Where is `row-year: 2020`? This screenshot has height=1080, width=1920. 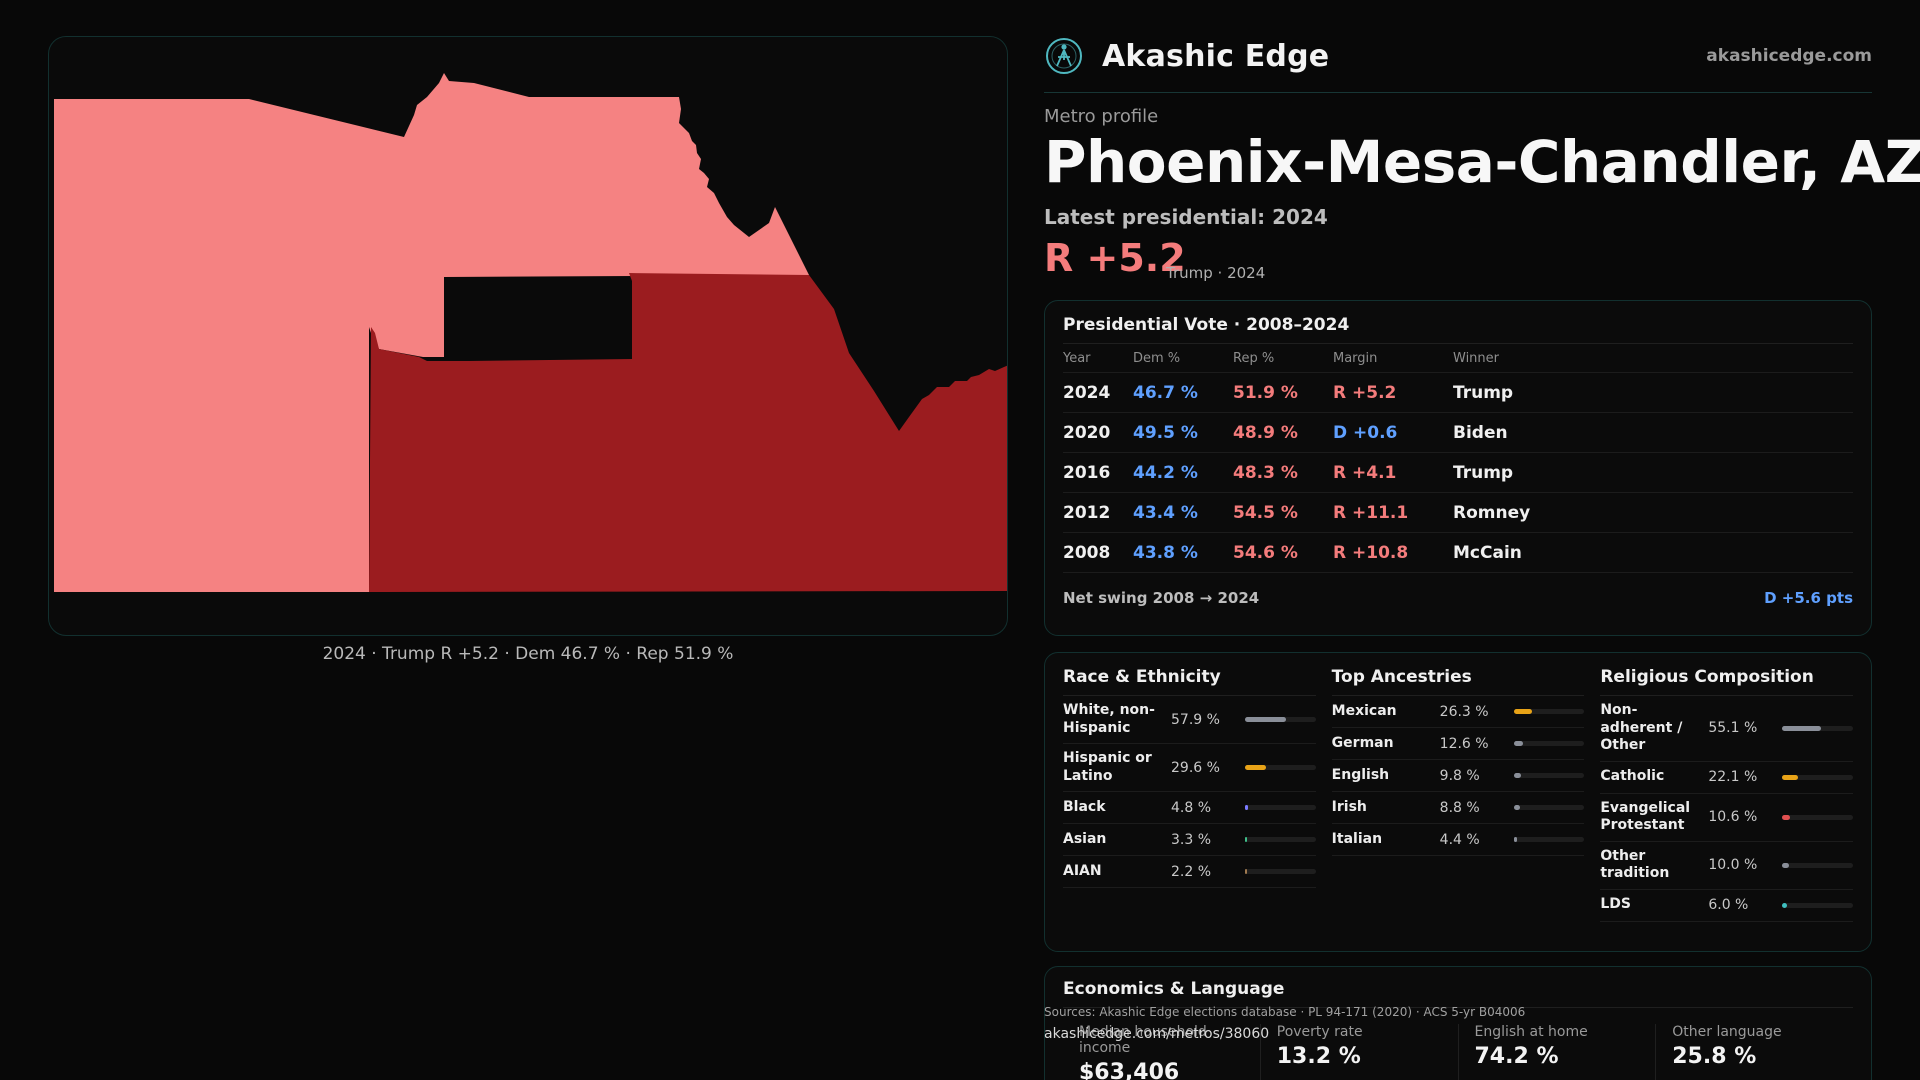 row-year: 2020 is located at coordinates (1098, 432).